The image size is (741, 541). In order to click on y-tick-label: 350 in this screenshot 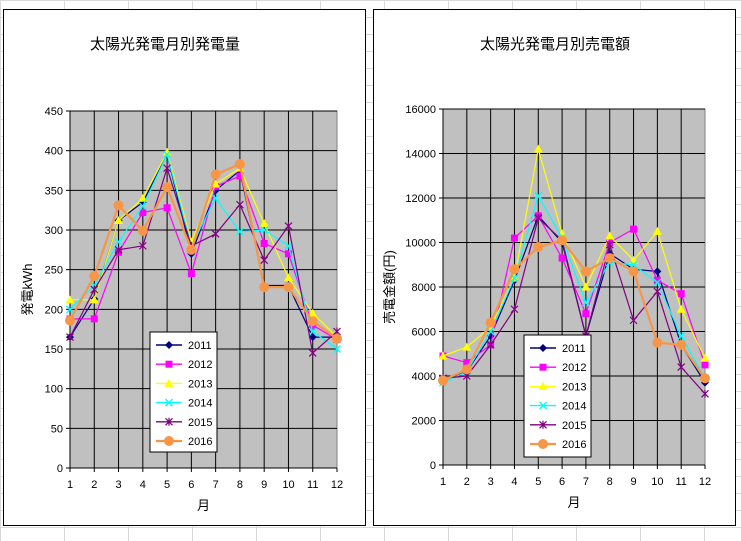, I will do `click(54, 191)`.